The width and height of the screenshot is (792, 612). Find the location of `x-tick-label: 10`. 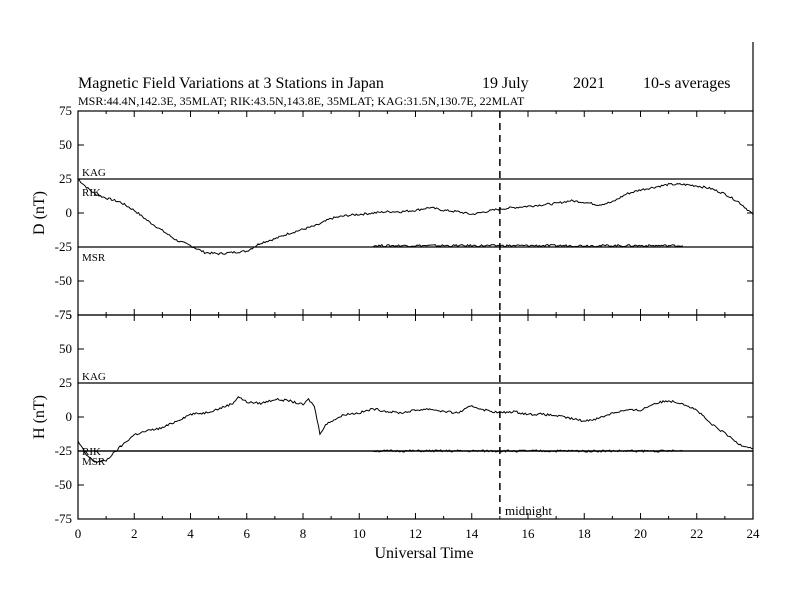

x-tick-label: 10 is located at coordinates (359, 533).